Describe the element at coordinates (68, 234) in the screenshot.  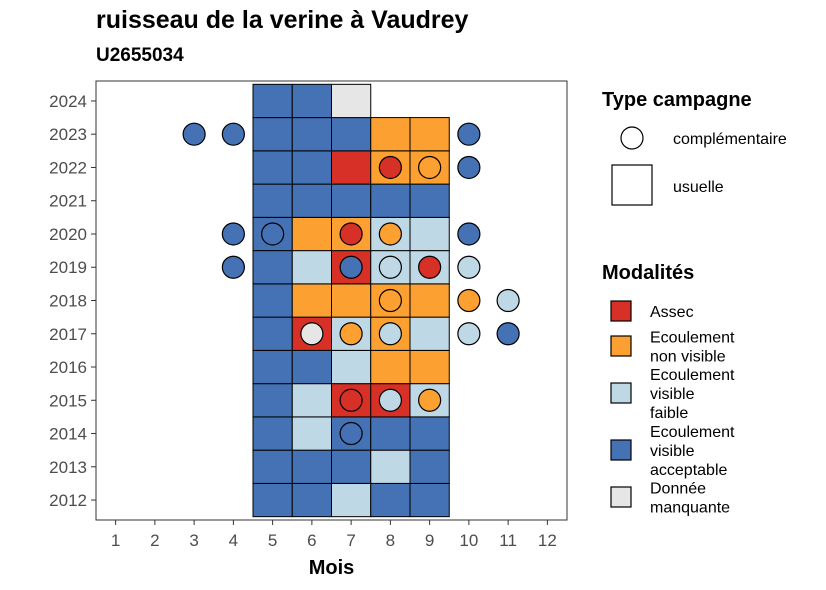
I see `y-tick-label: 2020` at that location.